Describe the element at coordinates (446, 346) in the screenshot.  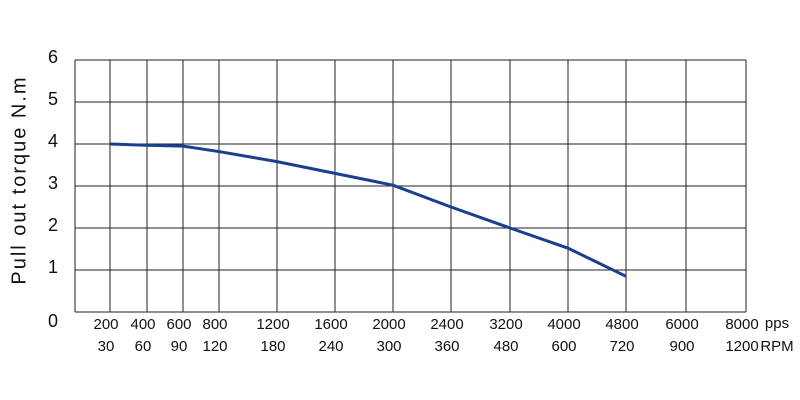
I see `x2-tick-label: 360` at that location.